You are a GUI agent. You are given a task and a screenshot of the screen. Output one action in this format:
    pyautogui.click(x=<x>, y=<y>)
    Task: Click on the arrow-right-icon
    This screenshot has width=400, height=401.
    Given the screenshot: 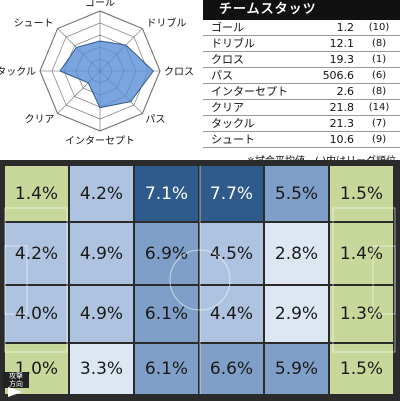 What is the action you would take?
    pyautogui.click(x=15, y=392)
    